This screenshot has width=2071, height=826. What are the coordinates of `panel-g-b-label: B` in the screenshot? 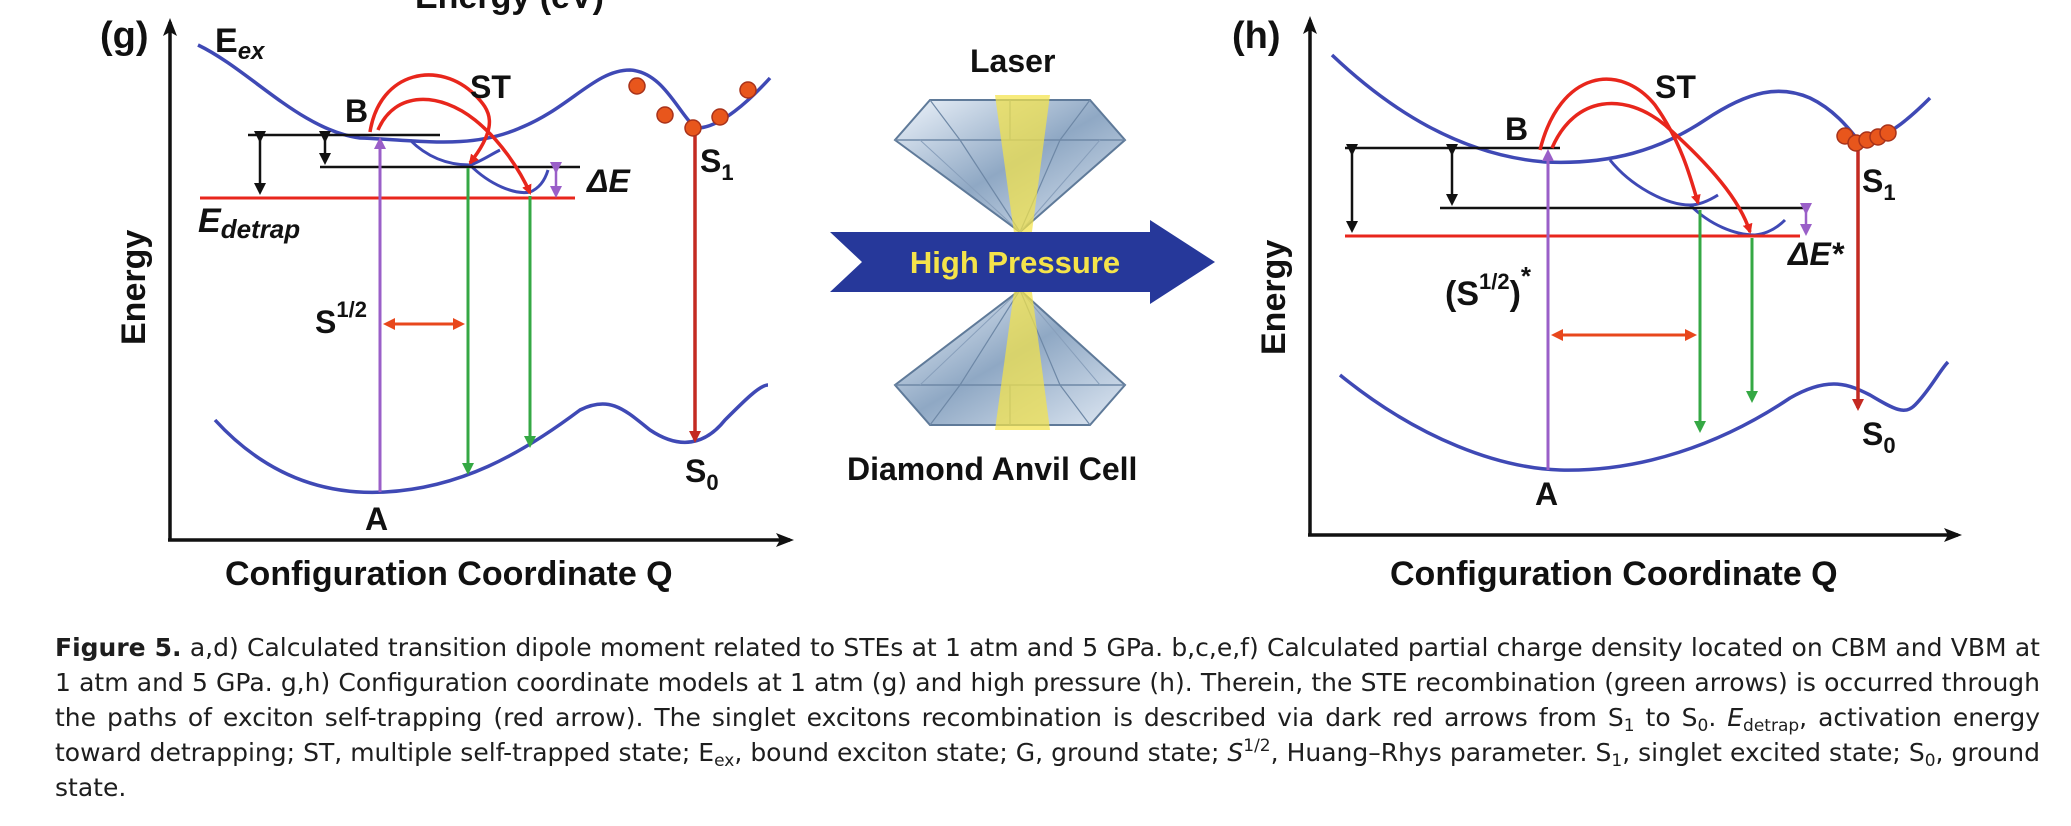 It's located at (356, 111).